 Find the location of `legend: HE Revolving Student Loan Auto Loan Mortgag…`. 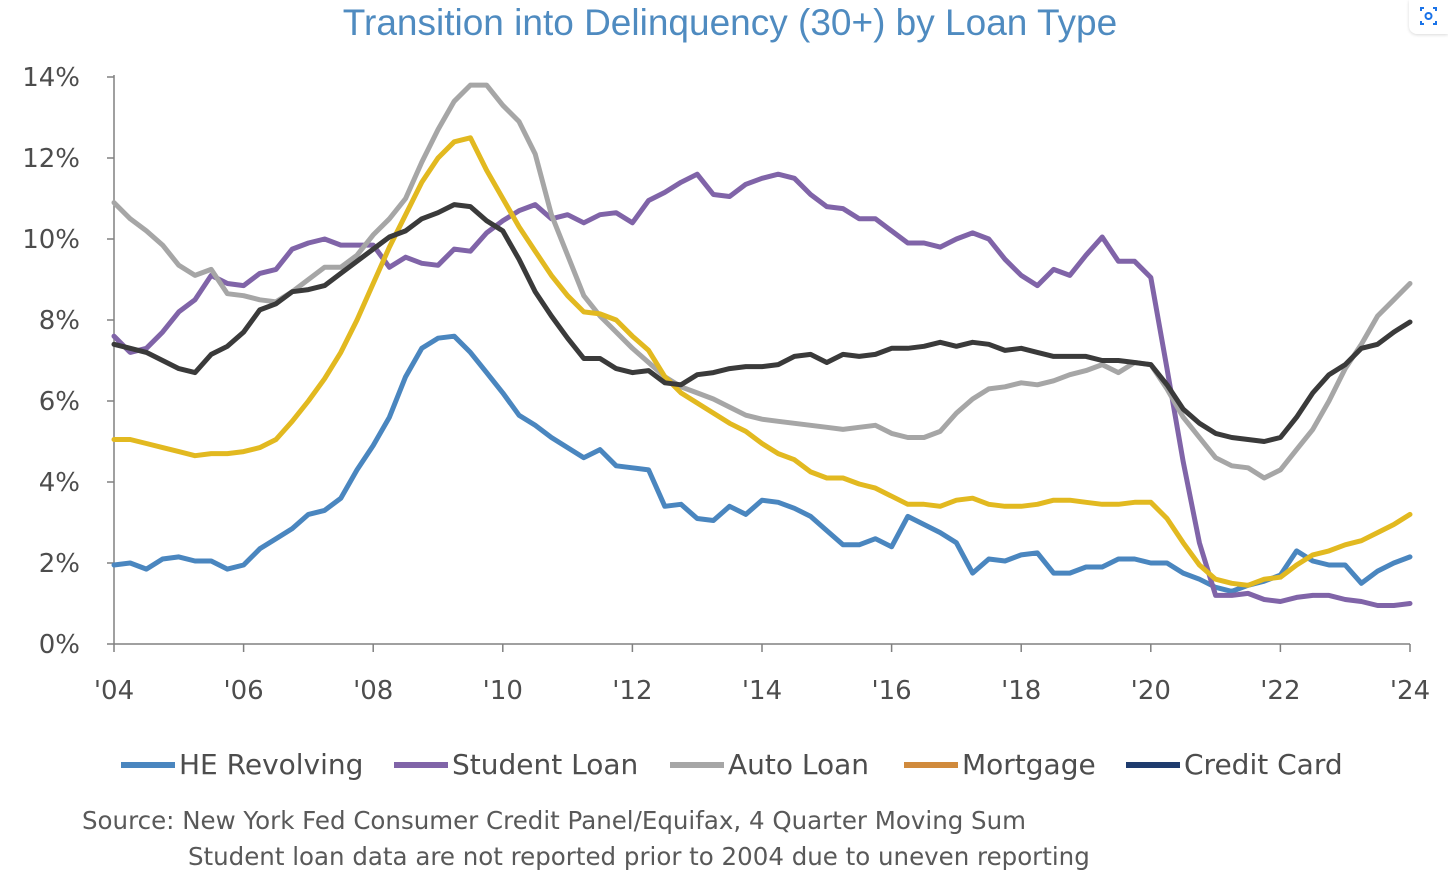

legend: HE Revolving Student Loan Auto Loan Mortgag… is located at coordinates (732, 764).